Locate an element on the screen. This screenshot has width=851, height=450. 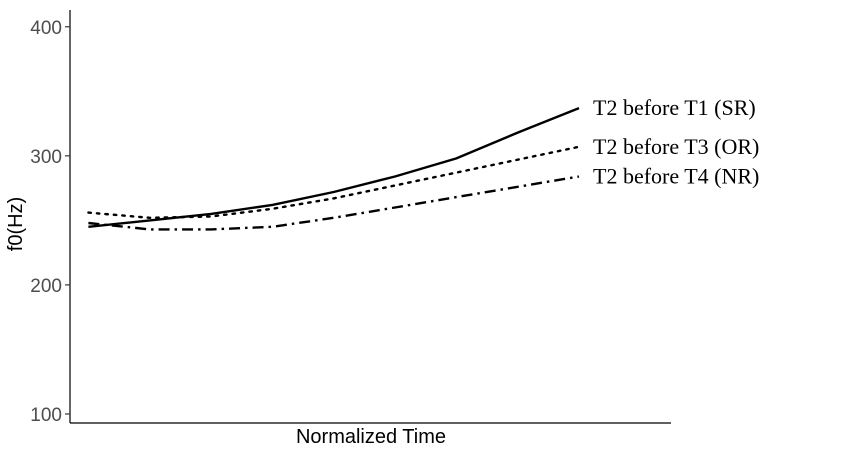
series-label: T2 before T1 (SR) is located at coordinates (674, 107).